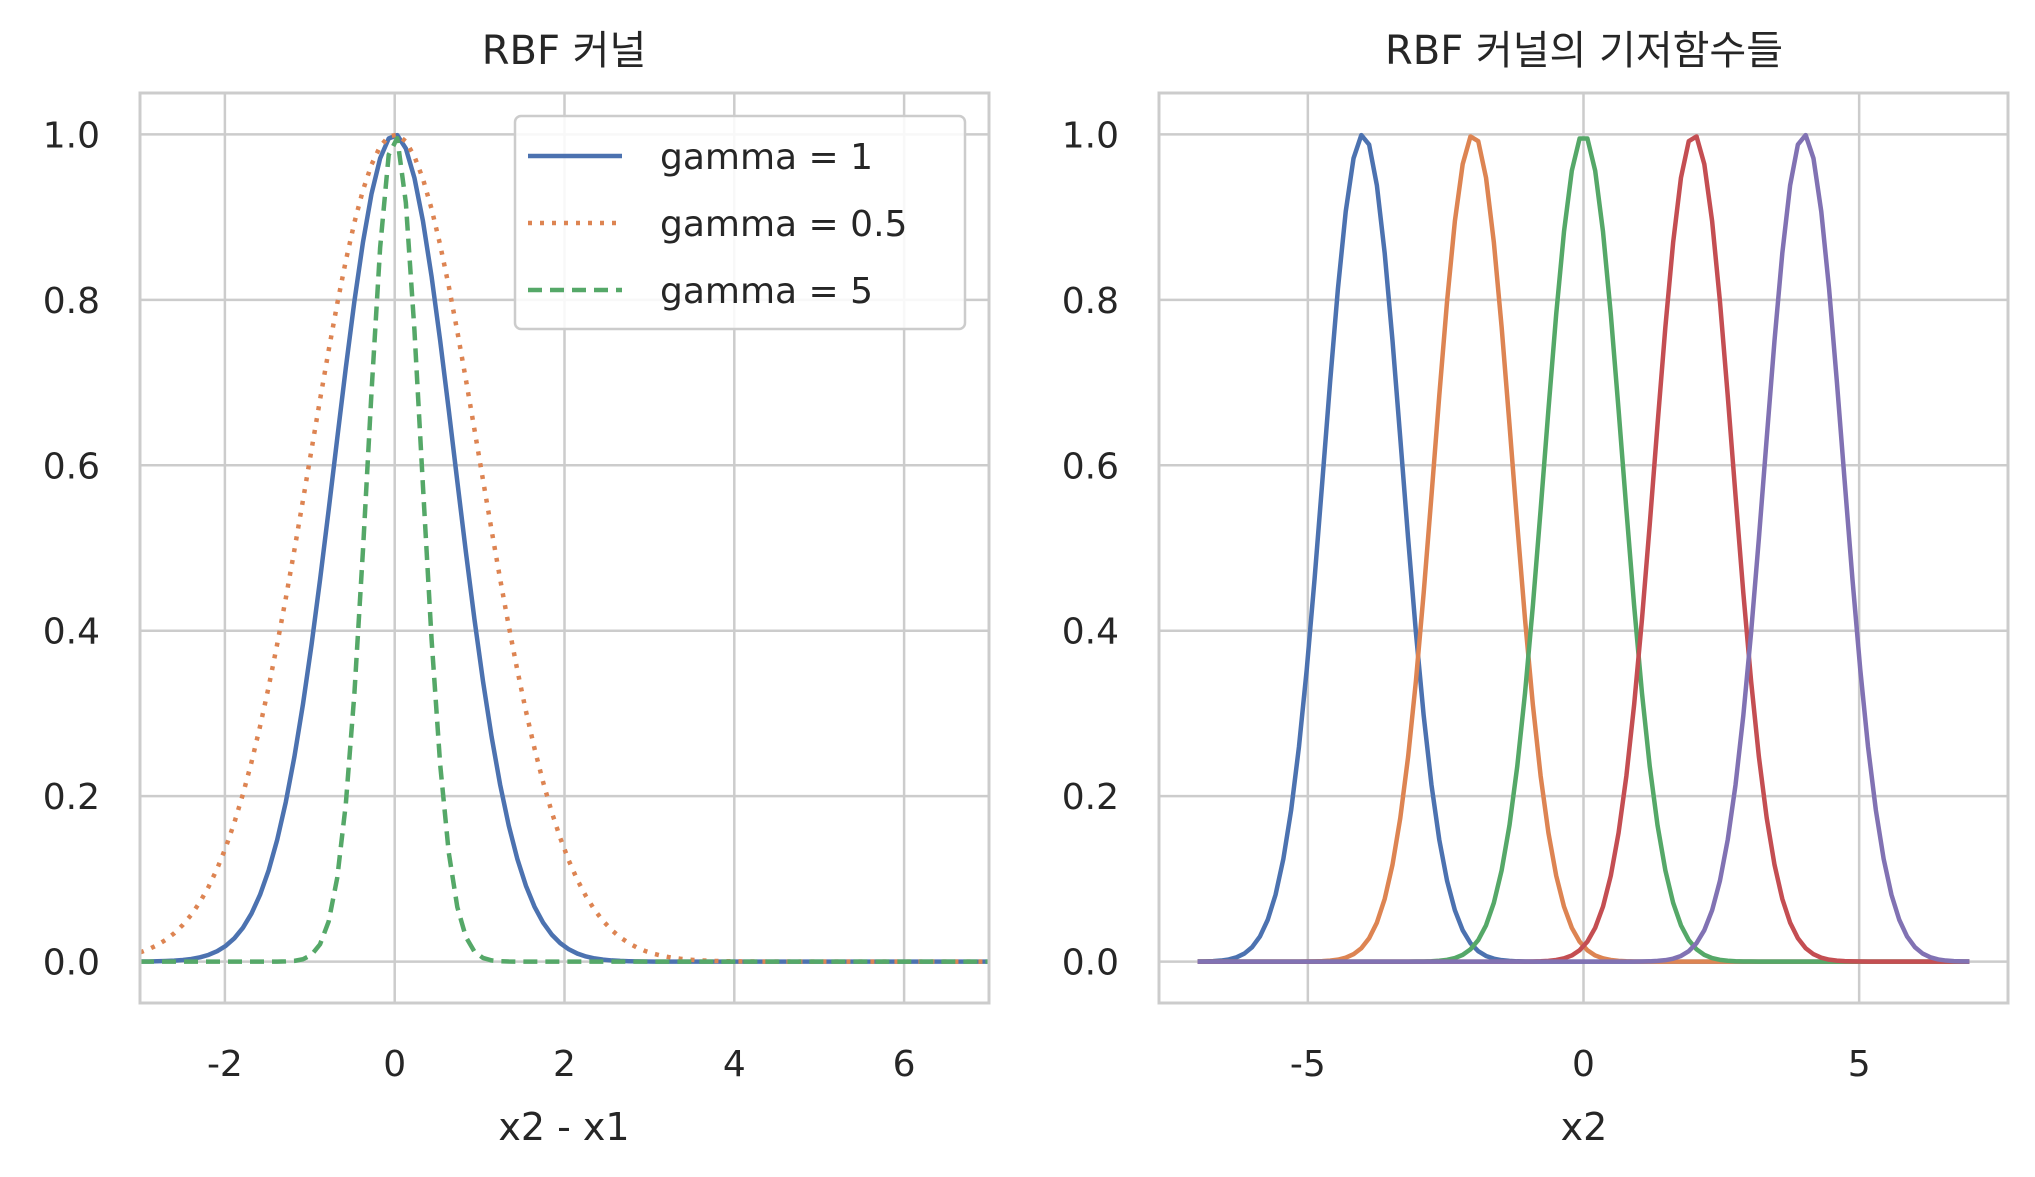  I want to click on right-xtick-labels: -5 0 5, so click(1580, 1064).